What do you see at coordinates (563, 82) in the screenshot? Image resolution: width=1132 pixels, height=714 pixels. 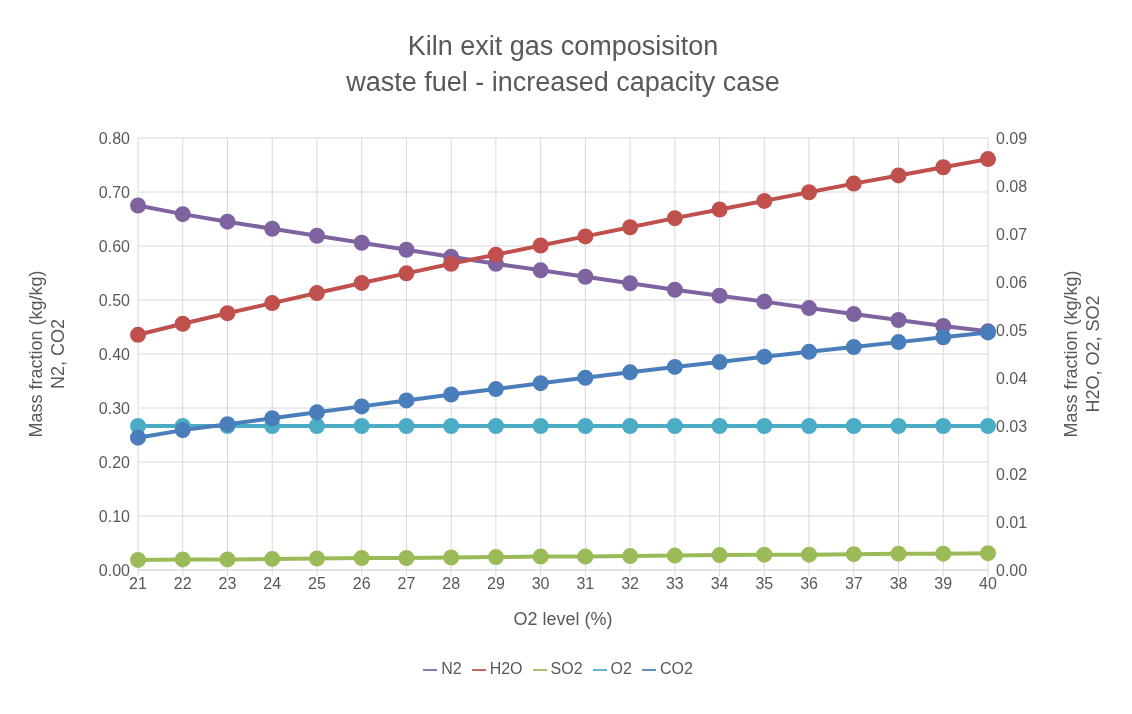 I see `chart-subtitle: waste fuel - increased capacity case` at bounding box center [563, 82].